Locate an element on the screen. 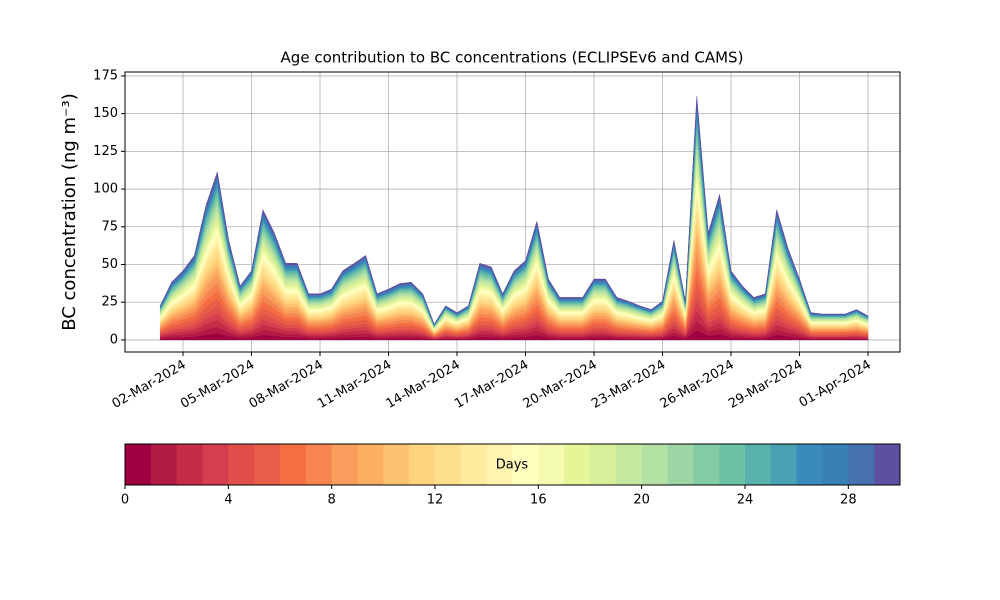  x-tick-label: 08-Mar-2024 is located at coordinates (286, 385).